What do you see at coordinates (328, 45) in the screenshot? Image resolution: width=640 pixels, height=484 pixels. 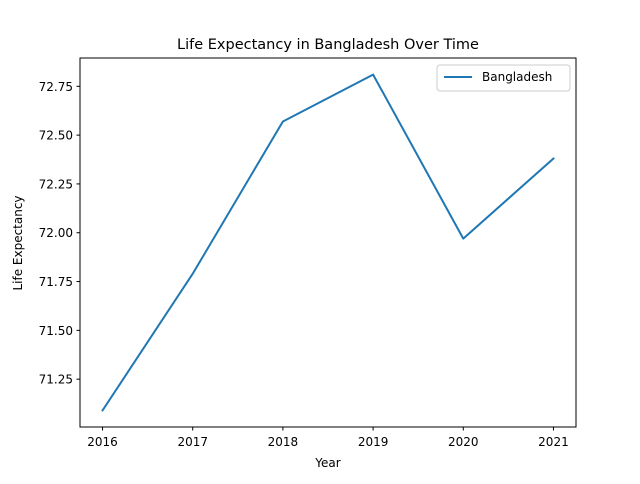 I see `chart-title: Life Expectancy in Bangladesh Over Time` at bounding box center [328, 45].